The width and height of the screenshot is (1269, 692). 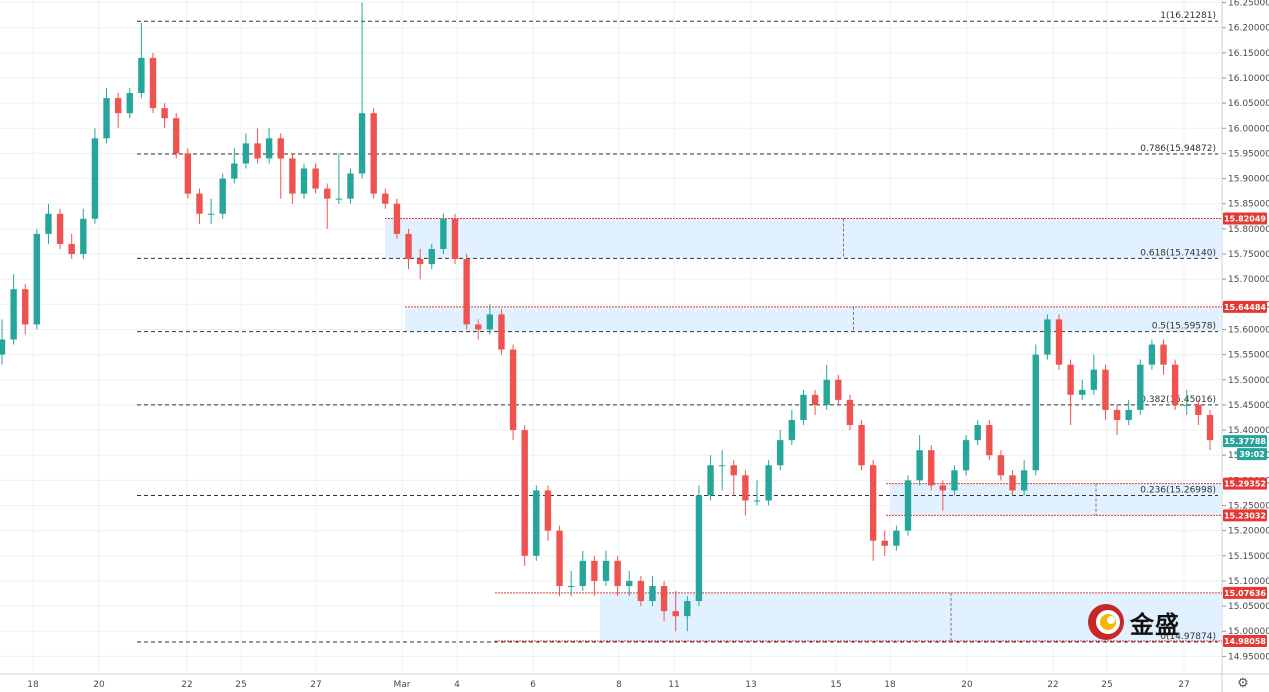 I want to click on x-tick-label: Mar, so click(x=402, y=685).